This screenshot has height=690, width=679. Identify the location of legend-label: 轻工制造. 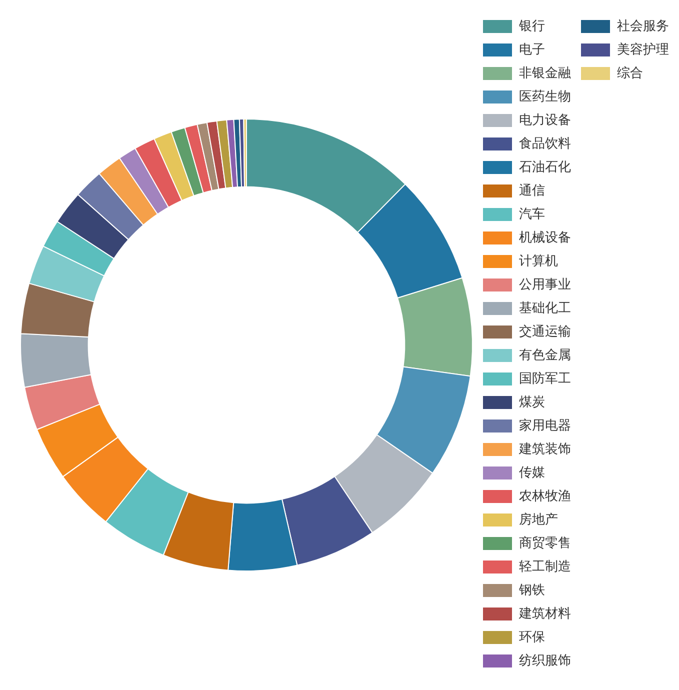
(545, 566).